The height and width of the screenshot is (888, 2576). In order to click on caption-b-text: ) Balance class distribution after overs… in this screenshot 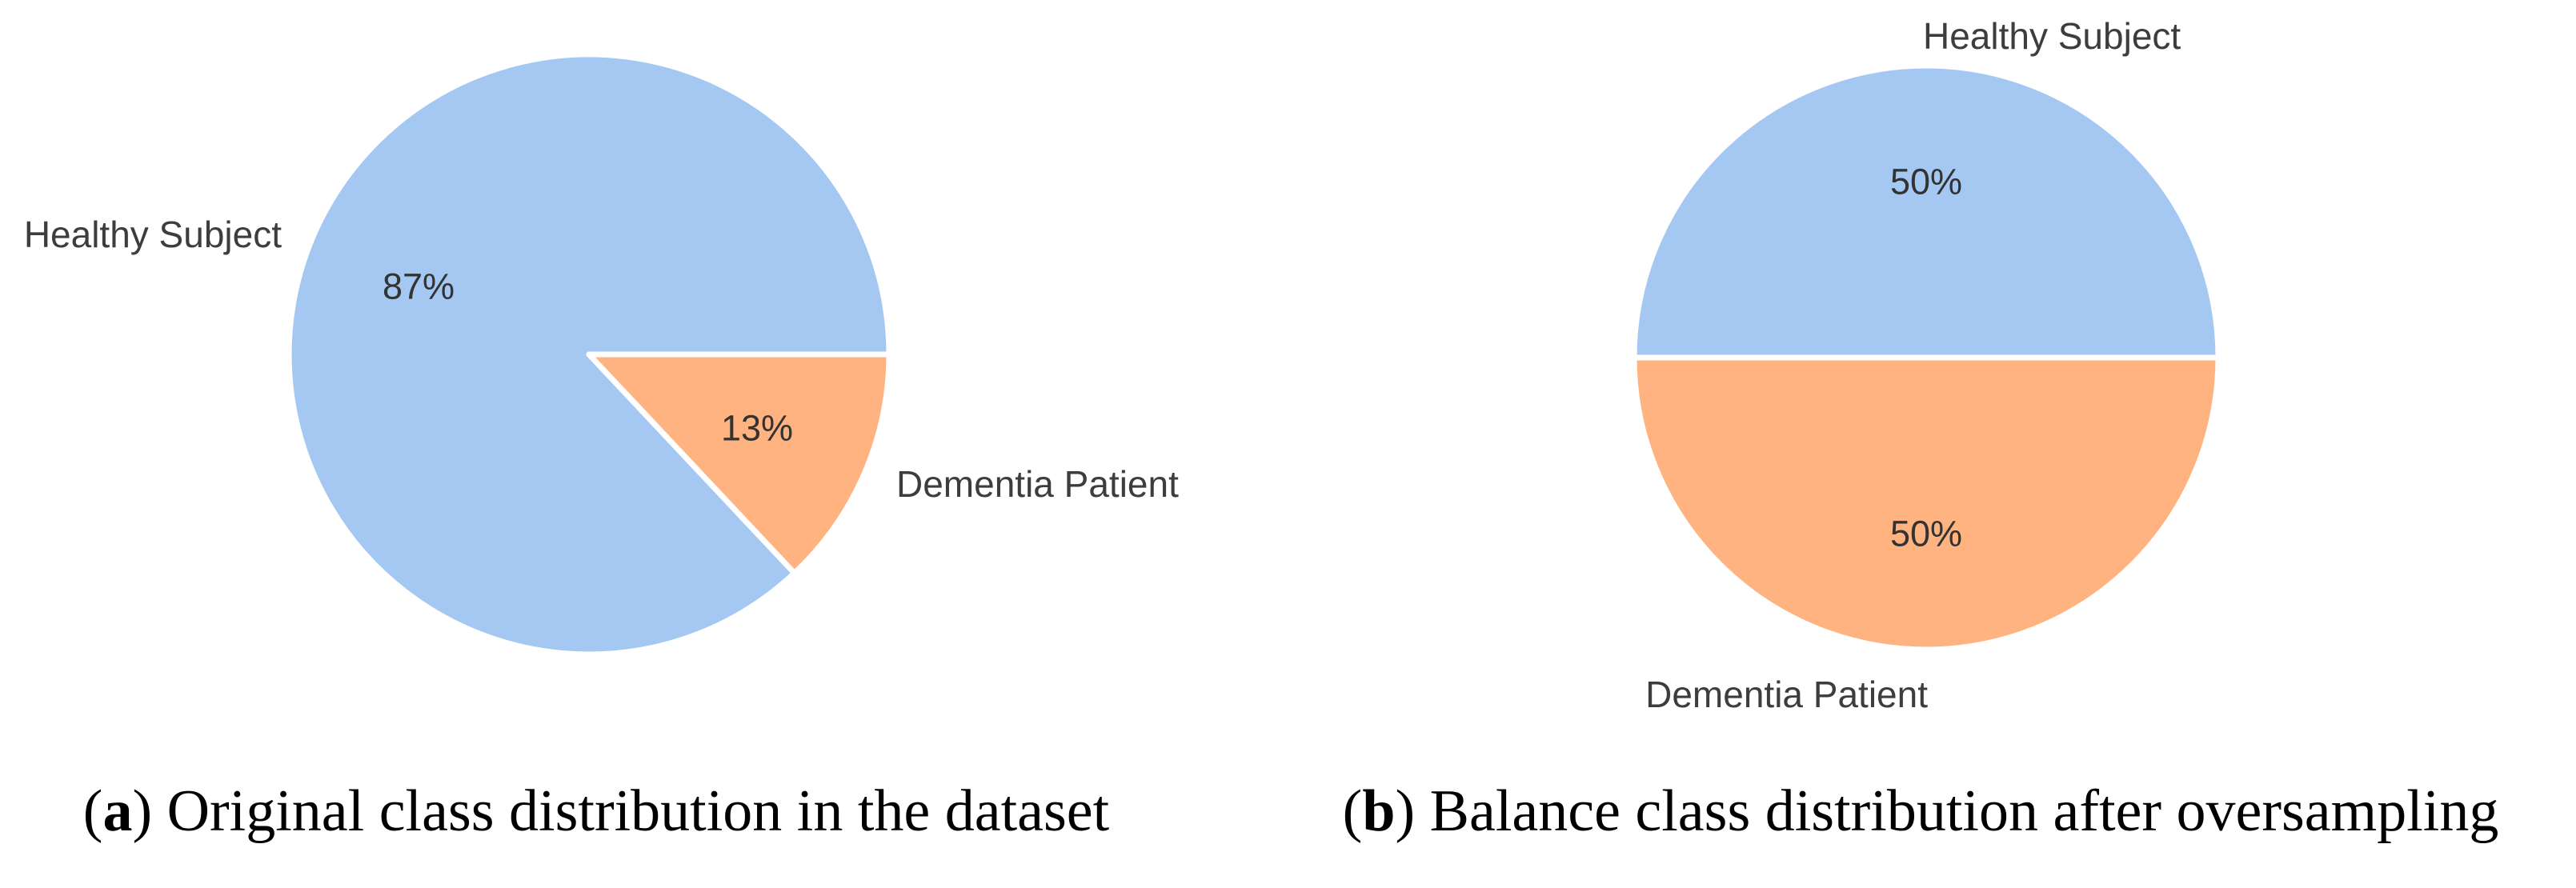, I will do `click(1947, 811)`.